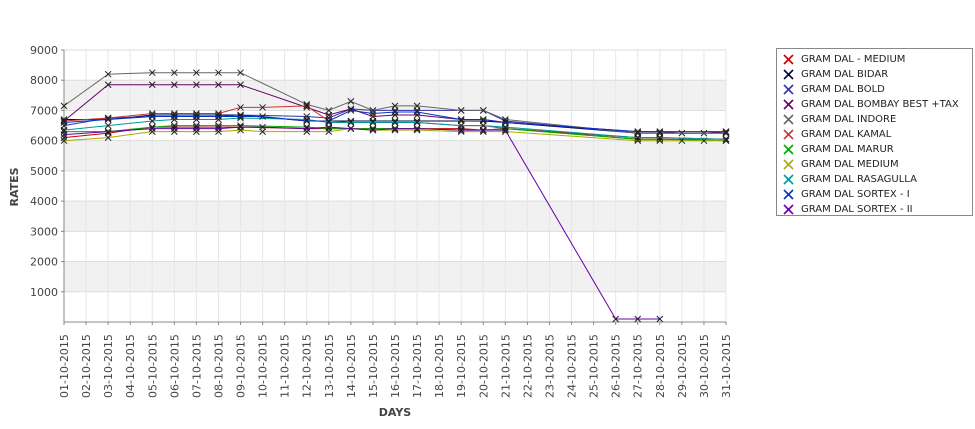 The width and height of the screenshot is (975, 429). What do you see at coordinates (880, 104) in the screenshot?
I see `legend-label: GRAM DAL BOMBAY BEST +TAX` at bounding box center [880, 104].